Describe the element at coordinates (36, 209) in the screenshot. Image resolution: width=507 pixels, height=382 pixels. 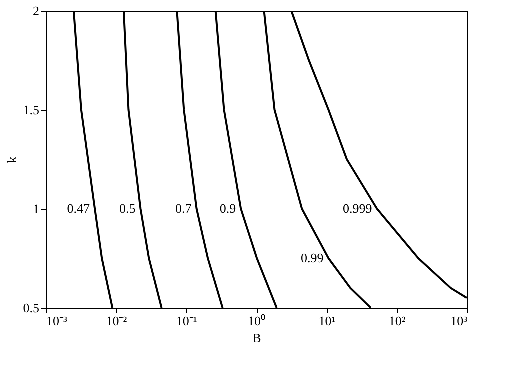
I see `y-tick-label: 1` at that location.